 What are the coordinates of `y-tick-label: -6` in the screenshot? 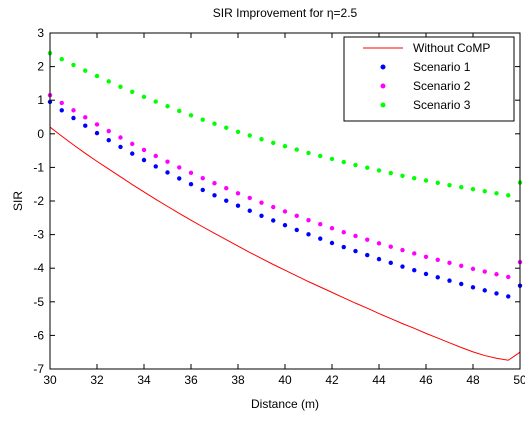 It's located at (38, 335).